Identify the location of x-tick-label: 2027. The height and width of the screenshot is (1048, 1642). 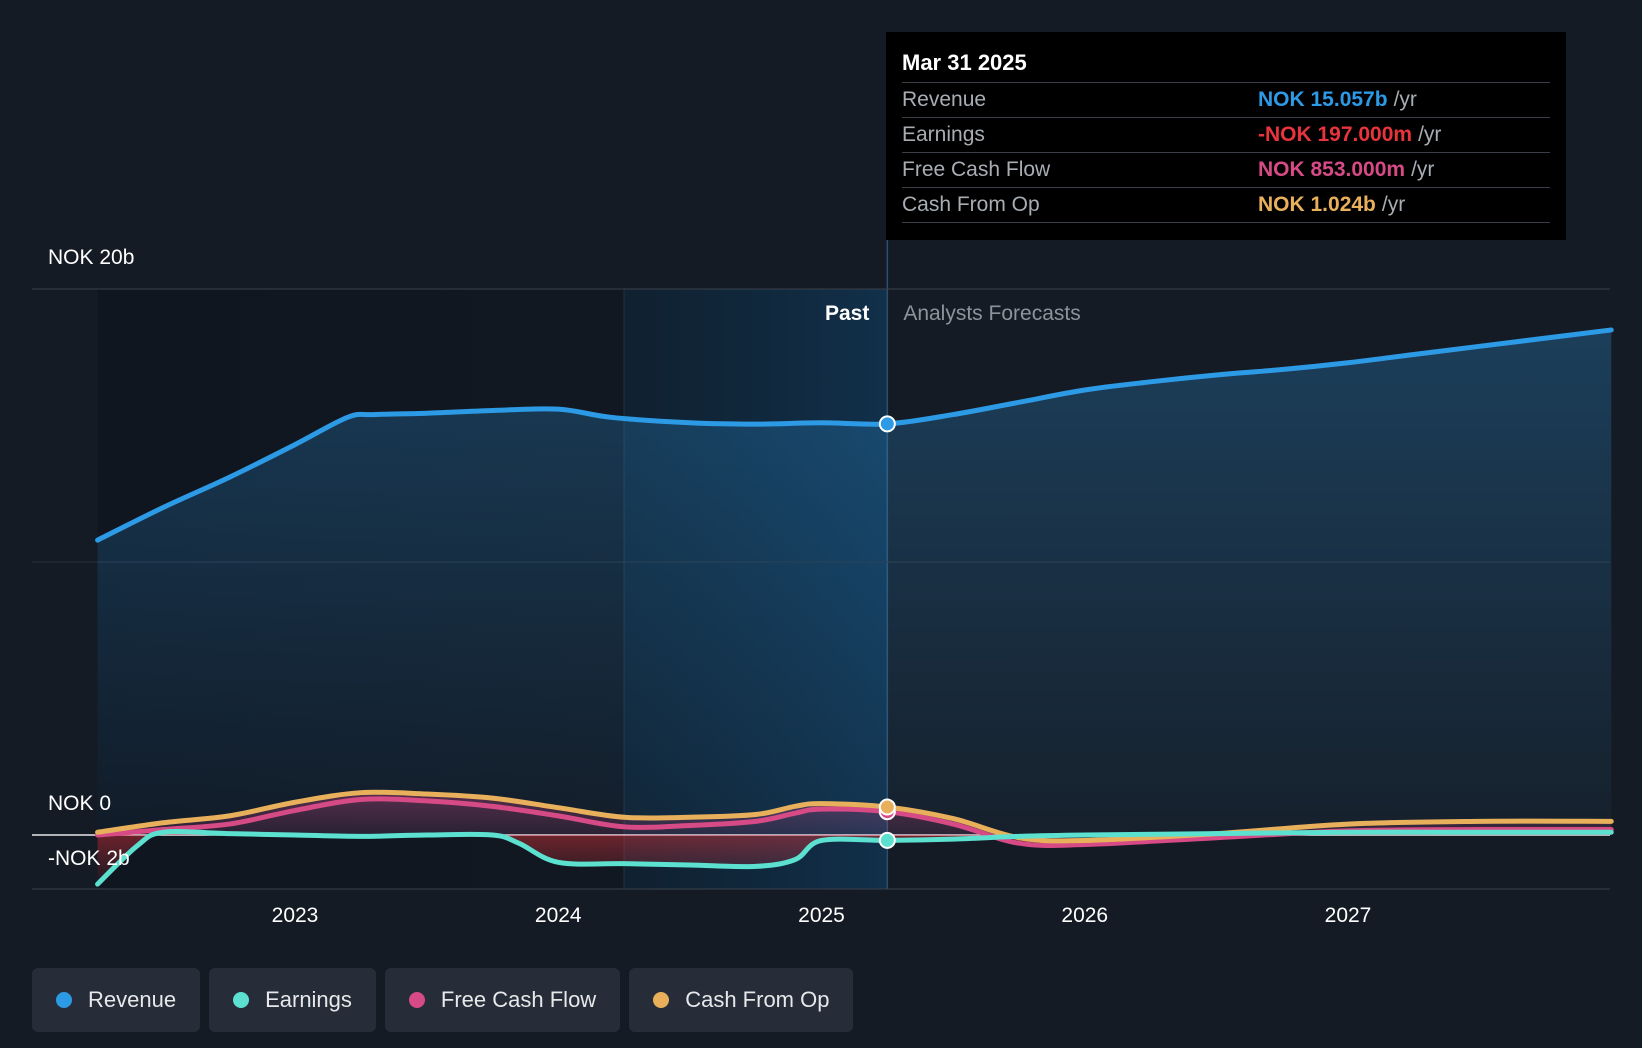
(1348, 915).